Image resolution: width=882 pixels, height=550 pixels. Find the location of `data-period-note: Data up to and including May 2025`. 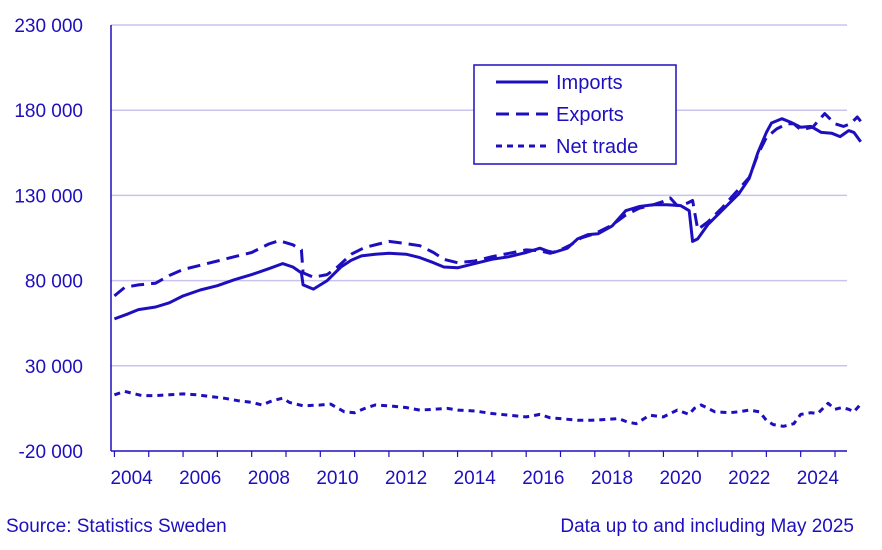

data-period-note: Data up to and including May 2025 is located at coordinates (707, 526).